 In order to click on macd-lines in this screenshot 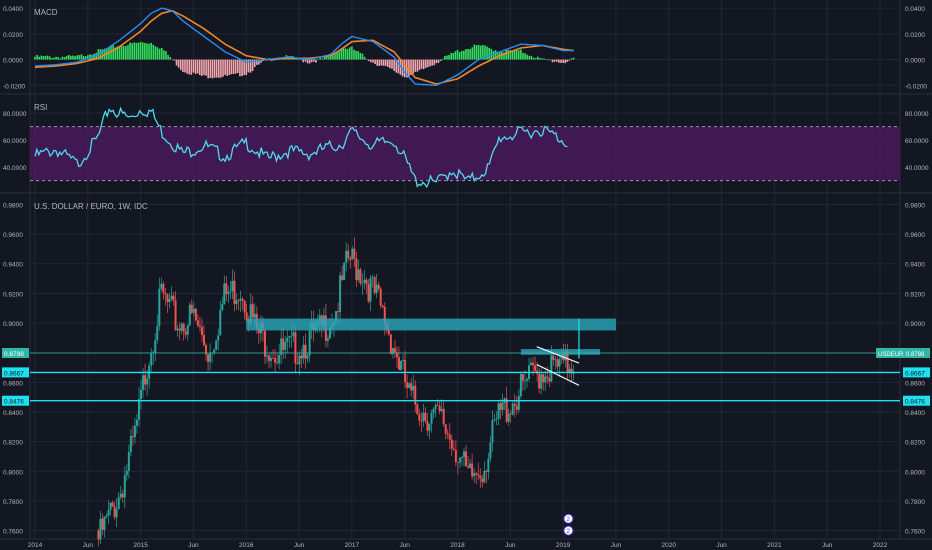, I will do `click(304, 47)`.